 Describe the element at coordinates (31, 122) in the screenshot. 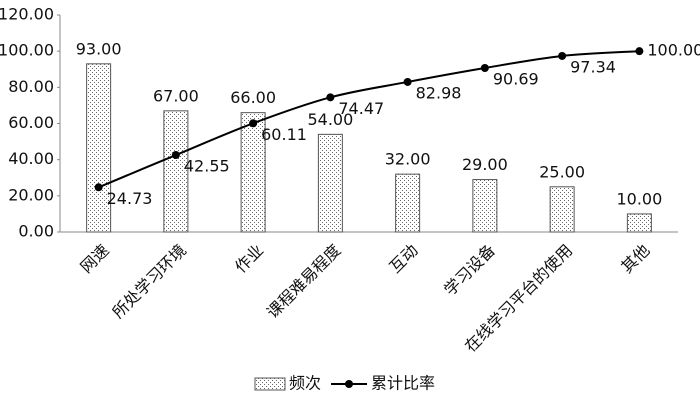

I see `y-tick-label: 60.00` at that location.